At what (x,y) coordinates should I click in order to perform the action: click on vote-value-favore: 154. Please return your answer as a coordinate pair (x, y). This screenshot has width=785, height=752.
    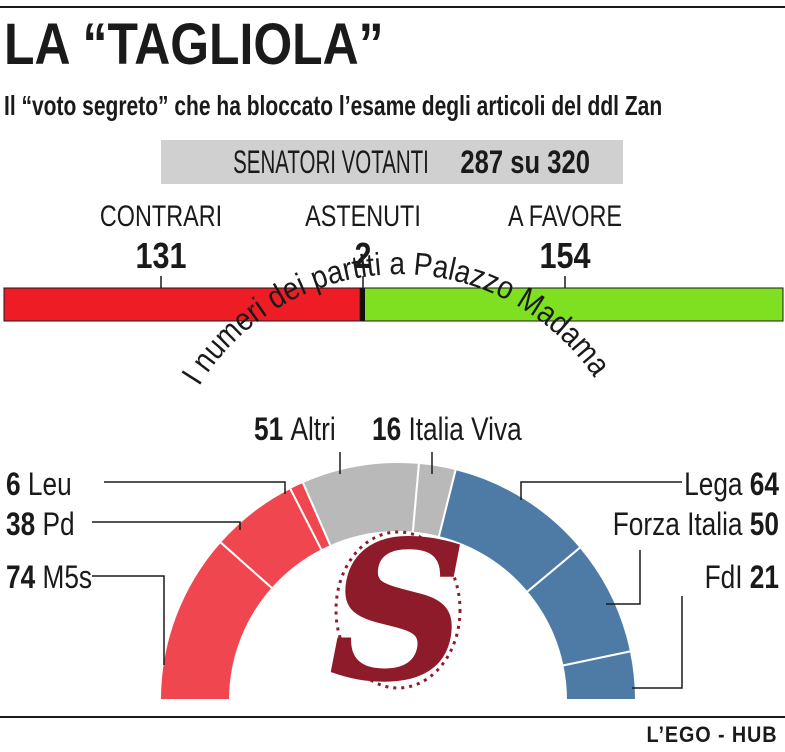
    Looking at the image, I should click on (565, 255).